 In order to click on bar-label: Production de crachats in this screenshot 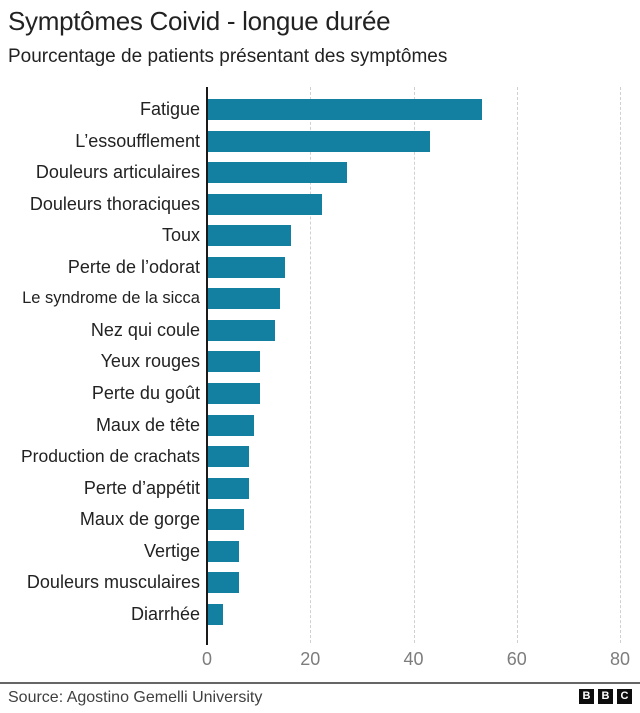, I will do `click(110, 456)`.